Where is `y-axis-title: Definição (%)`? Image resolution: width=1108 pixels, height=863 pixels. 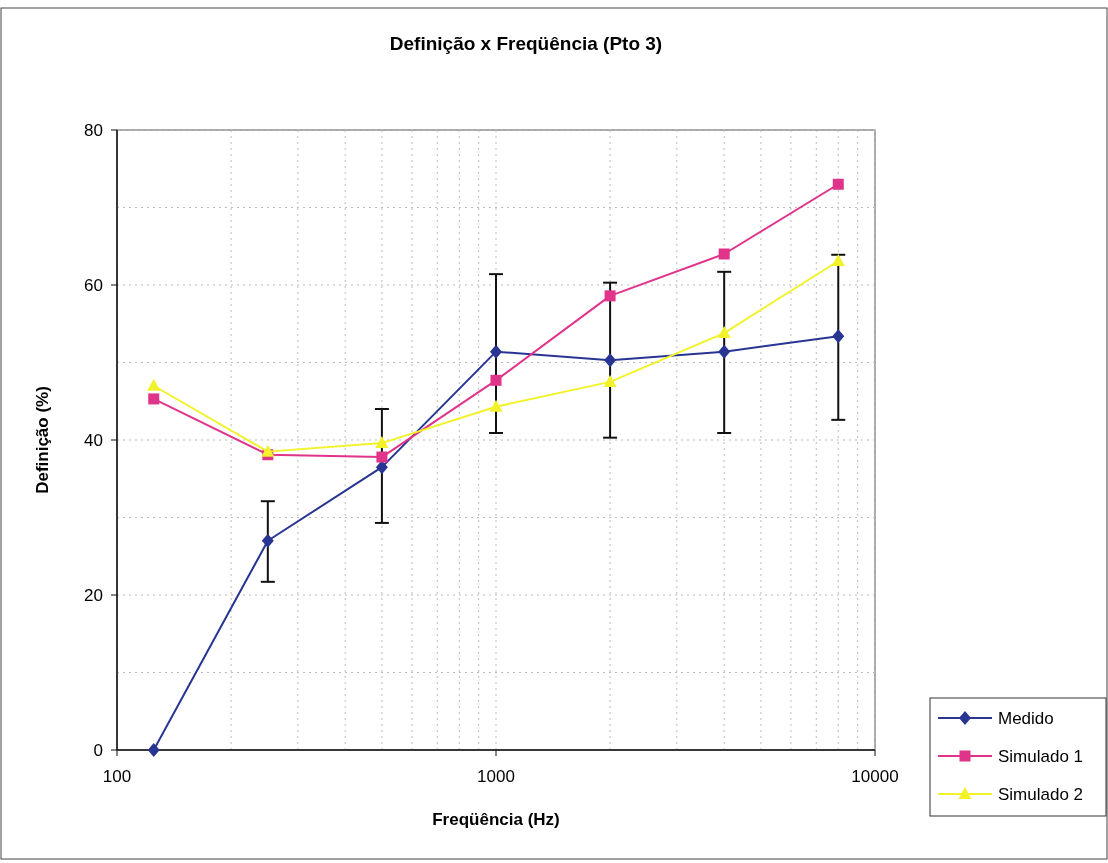 y-axis-title: Definição (%) is located at coordinates (42, 440).